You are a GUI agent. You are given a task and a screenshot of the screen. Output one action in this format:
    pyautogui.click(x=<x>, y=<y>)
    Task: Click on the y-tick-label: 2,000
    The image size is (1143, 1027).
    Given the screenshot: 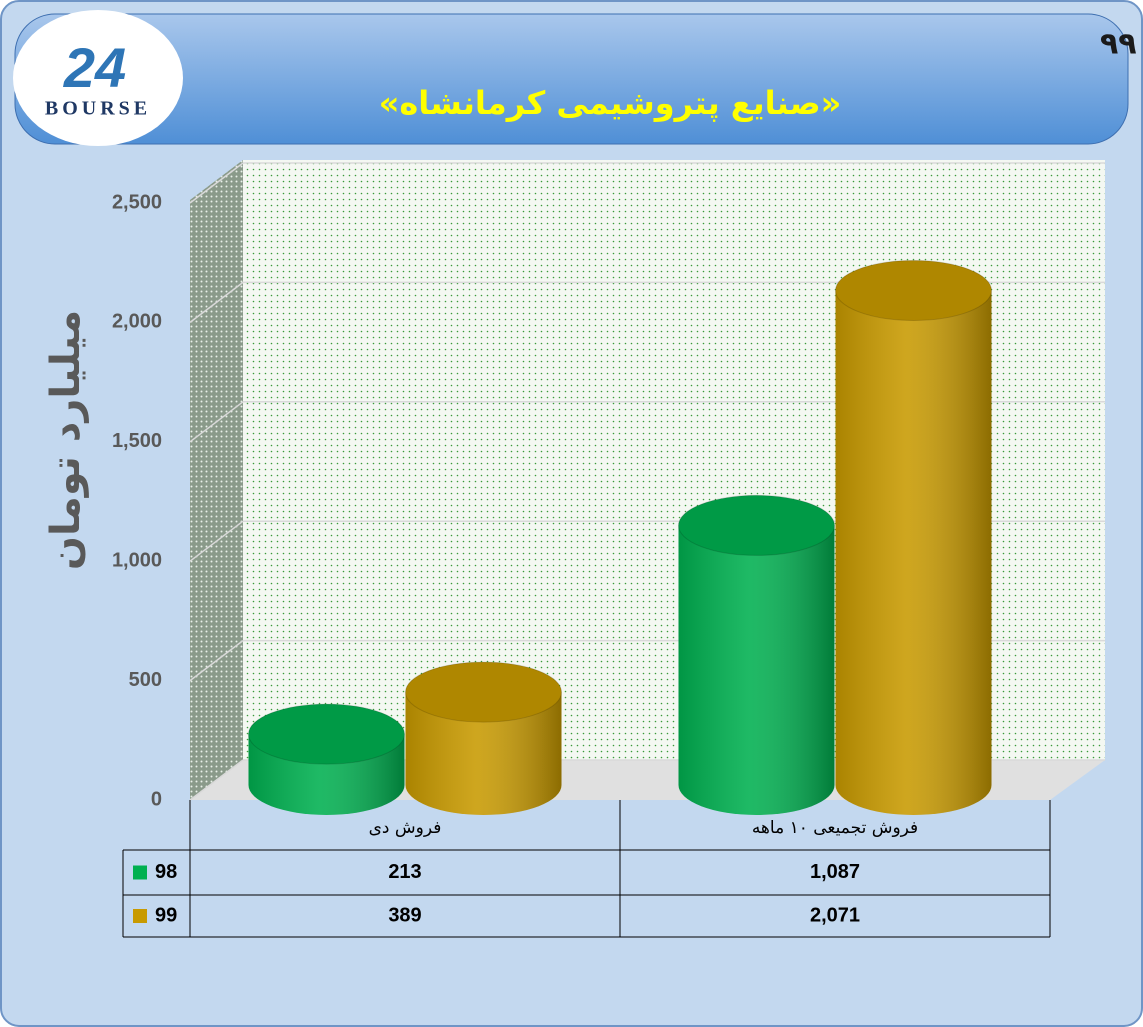 What is the action you would take?
    pyautogui.click(x=137, y=322)
    